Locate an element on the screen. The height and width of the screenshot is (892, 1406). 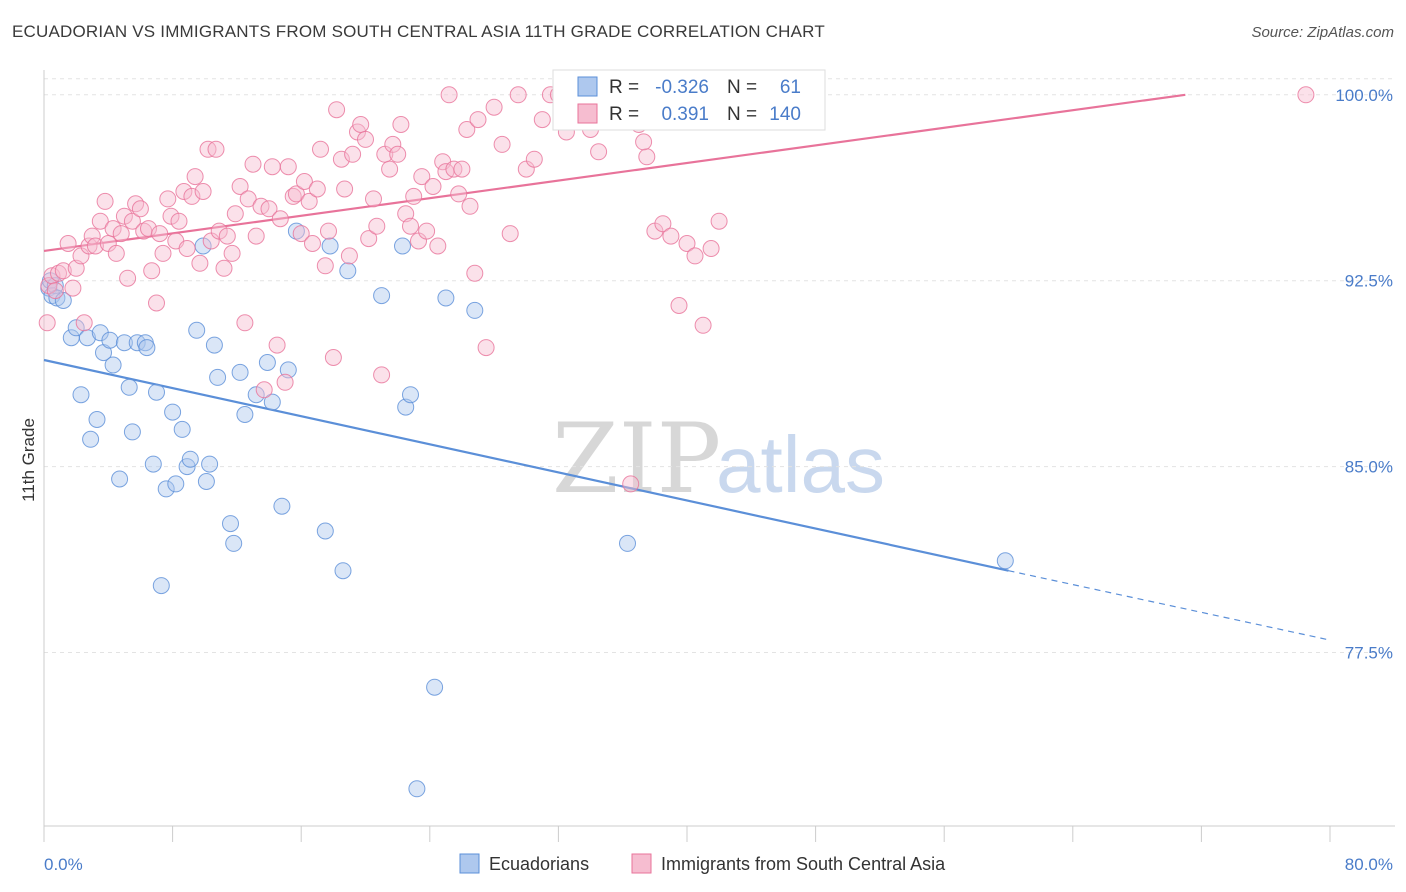
correlation-legend: R = -0.326 N = 61 R = 0.391 N = 140 is located at coordinates (689, 100).